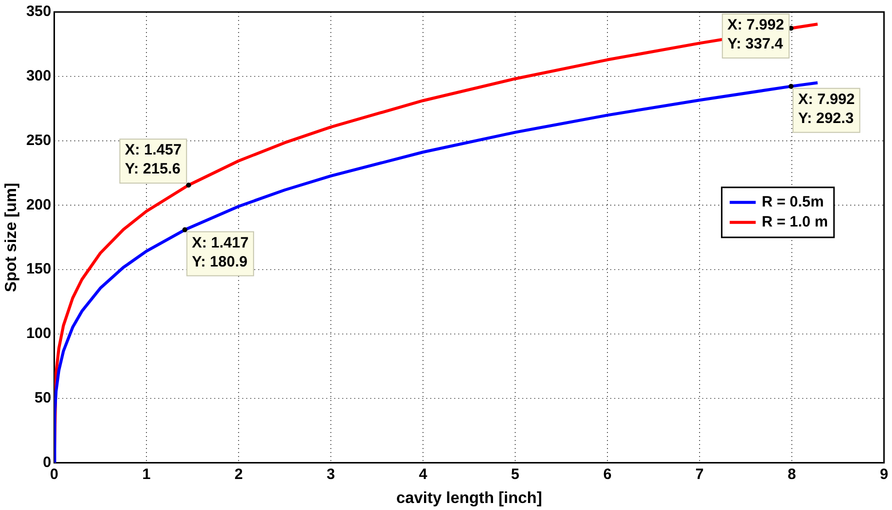  Describe the element at coordinates (39, 333) in the screenshot. I see `y-tick-label: 100` at that location.